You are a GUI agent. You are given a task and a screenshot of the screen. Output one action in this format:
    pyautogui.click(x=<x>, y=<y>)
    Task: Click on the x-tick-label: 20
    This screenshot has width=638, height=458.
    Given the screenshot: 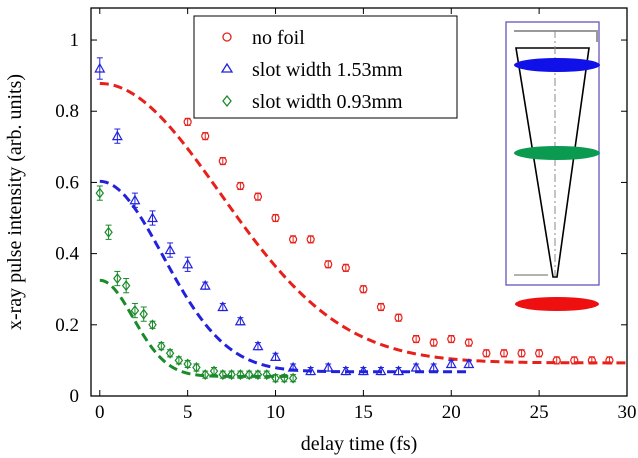 What is the action you would take?
    pyautogui.click(x=451, y=412)
    